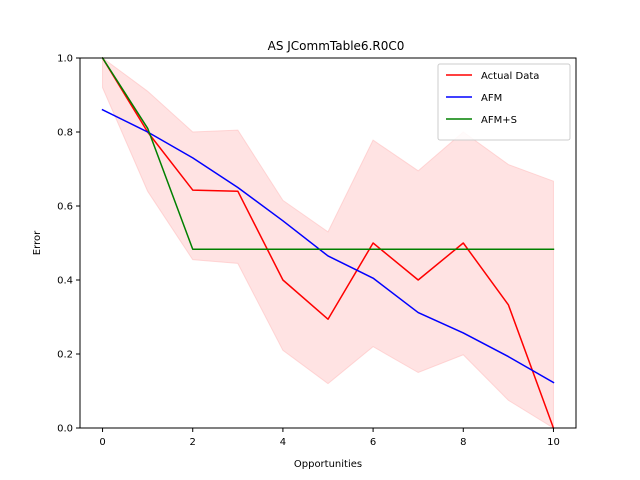 Image resolution: width=640 pixels, height=480 pixels. Describe the element at coordinates (373, 442) in the screenshot. I see `x-tick-label: 6` at that location.